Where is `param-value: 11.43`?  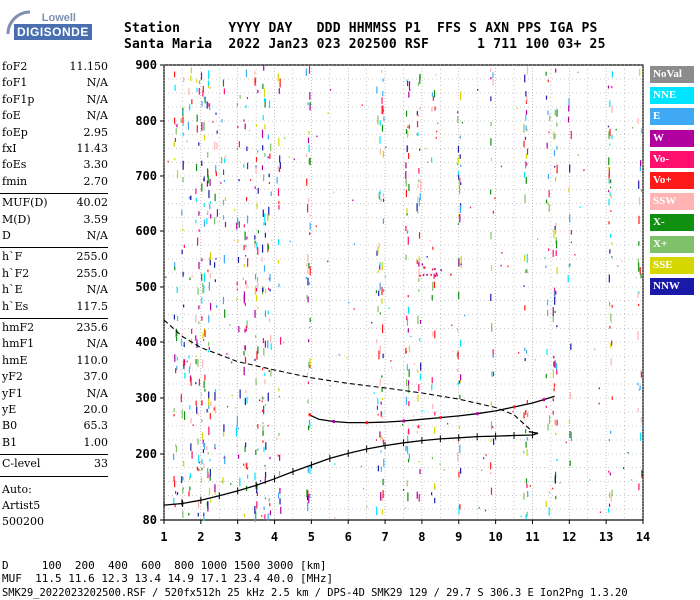
param-value: 11.43 is located at coordinates (92, 148).